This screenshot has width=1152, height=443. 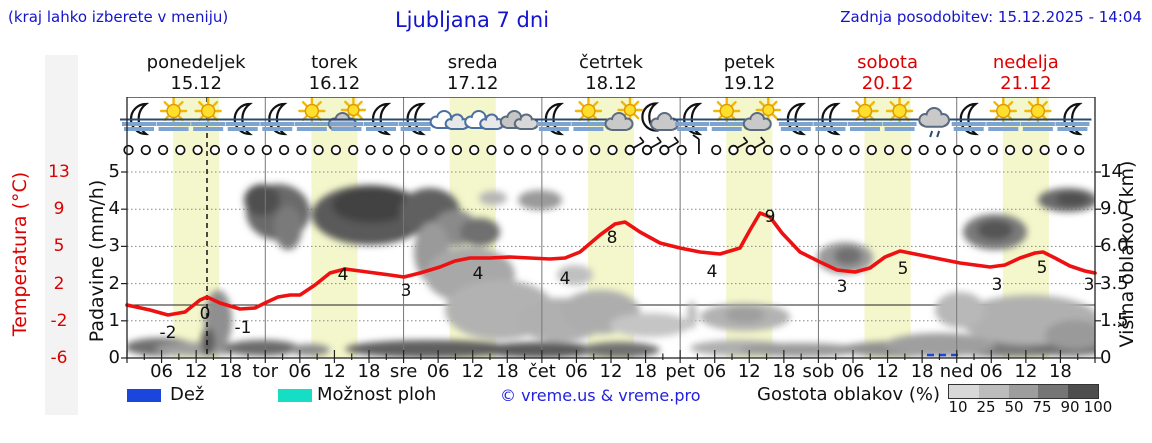 I want to click on sun-icon, so click(x=173, y=111).